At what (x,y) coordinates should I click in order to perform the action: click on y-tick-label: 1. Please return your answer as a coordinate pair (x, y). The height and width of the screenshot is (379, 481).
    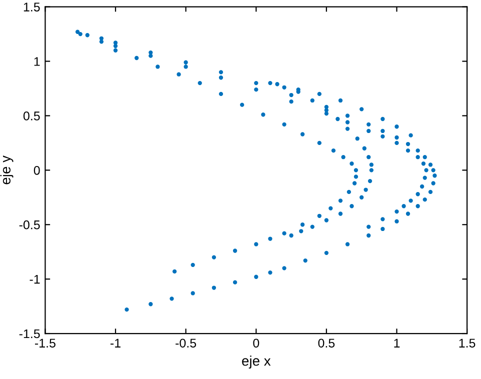
    Looking at the image, I should click on (37, 61).